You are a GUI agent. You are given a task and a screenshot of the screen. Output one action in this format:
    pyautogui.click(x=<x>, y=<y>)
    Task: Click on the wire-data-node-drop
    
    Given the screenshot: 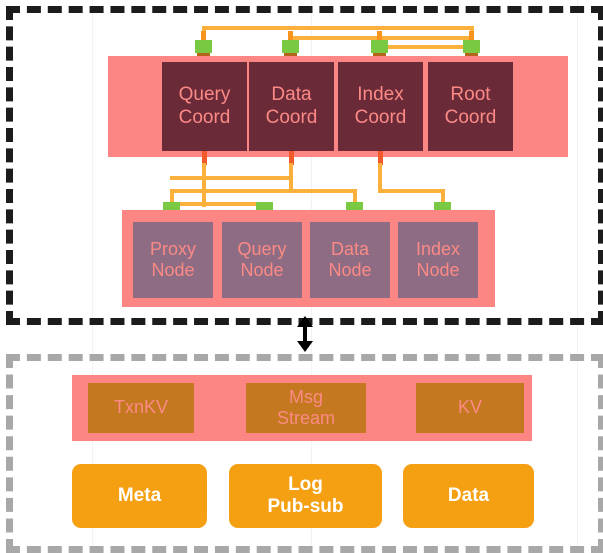 What is the action you would take?
    pyautogui.click(x=355, y=198)
    